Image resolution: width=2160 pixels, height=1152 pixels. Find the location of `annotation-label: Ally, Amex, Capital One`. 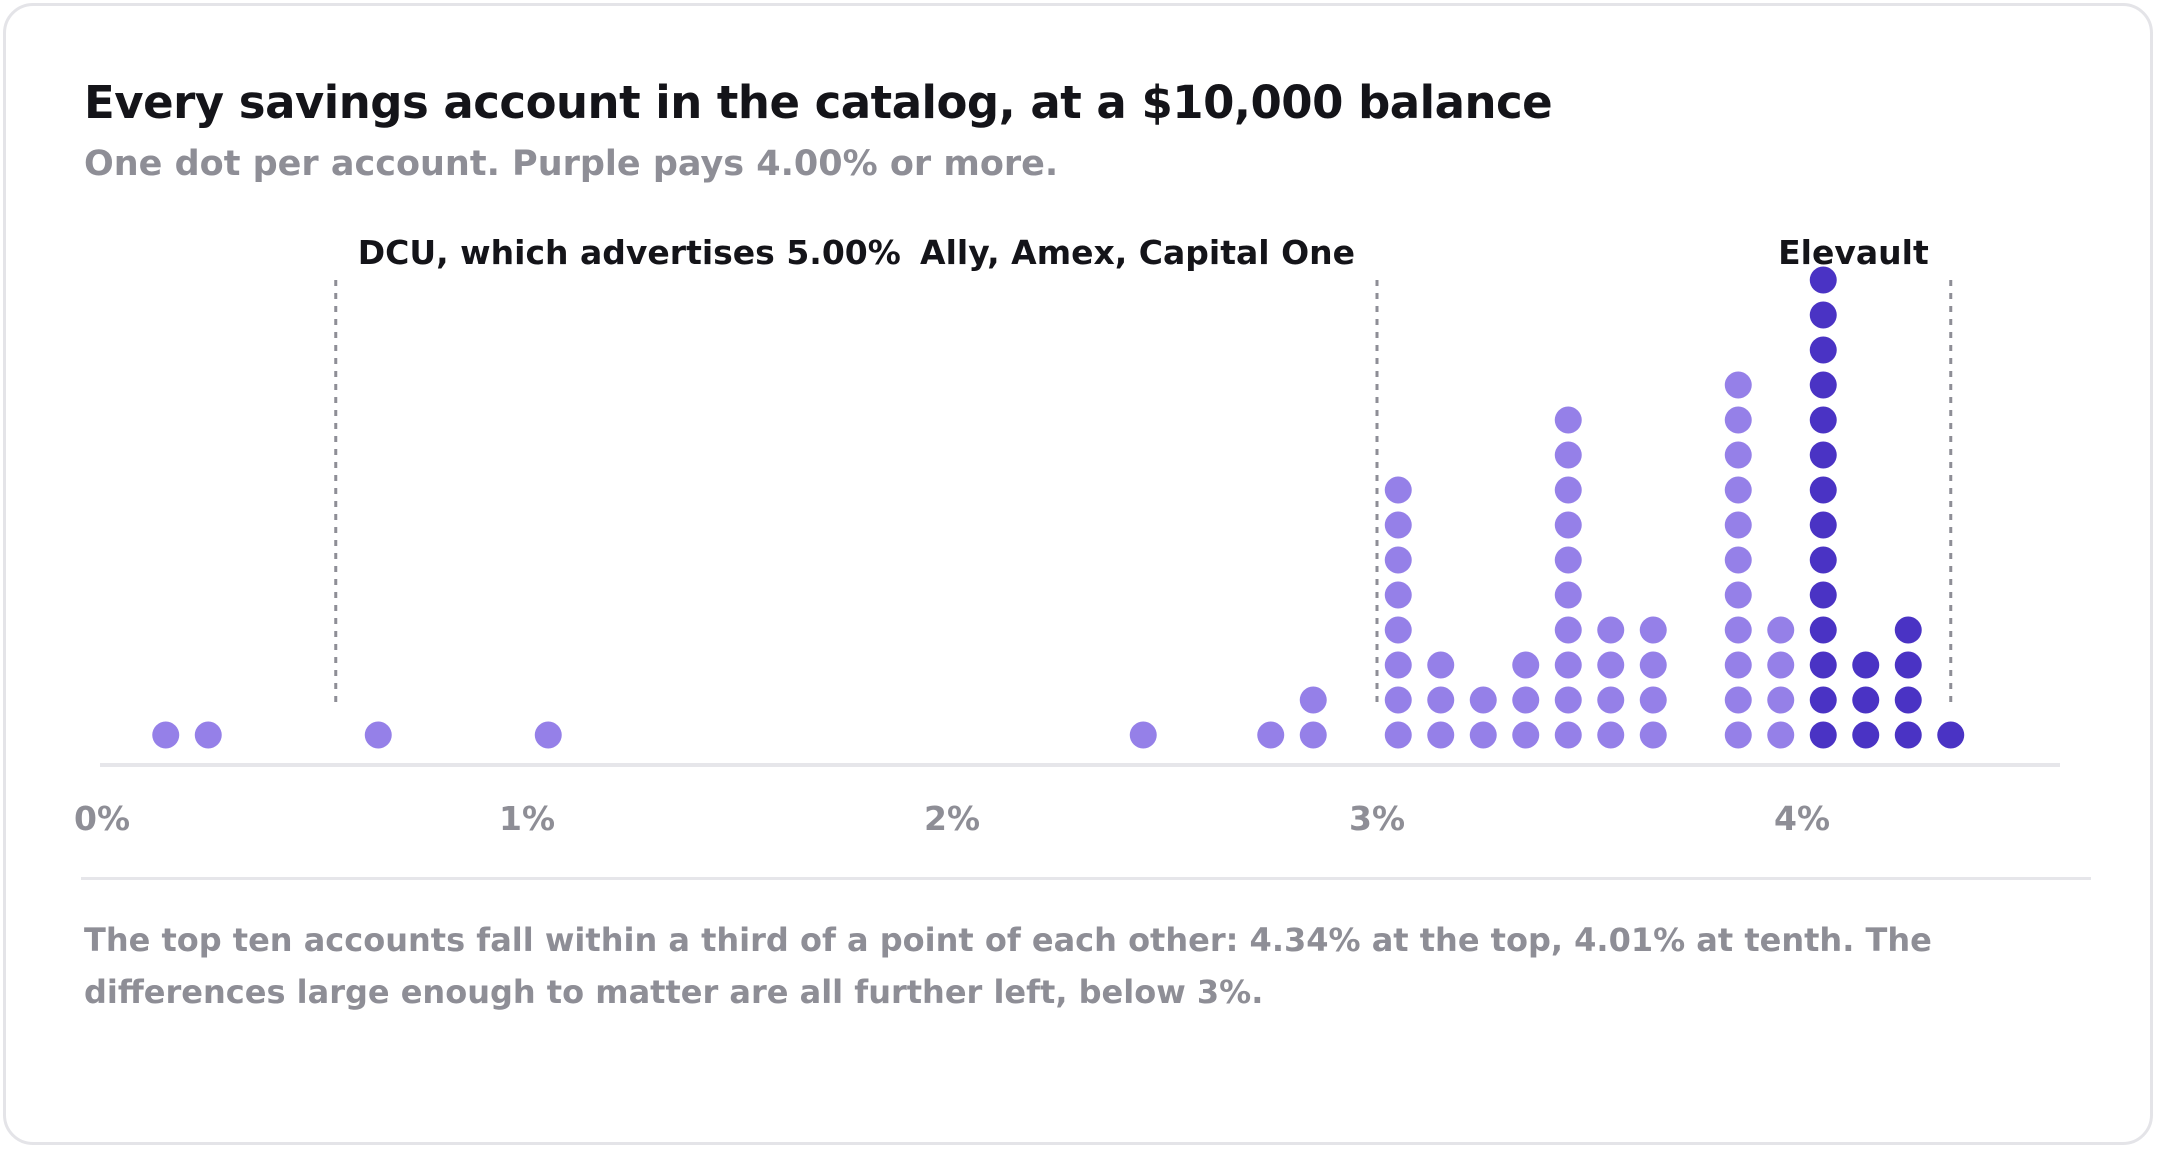

annotation-label: Ally, Amex, Capital One is located at coordinates (1137, 252).